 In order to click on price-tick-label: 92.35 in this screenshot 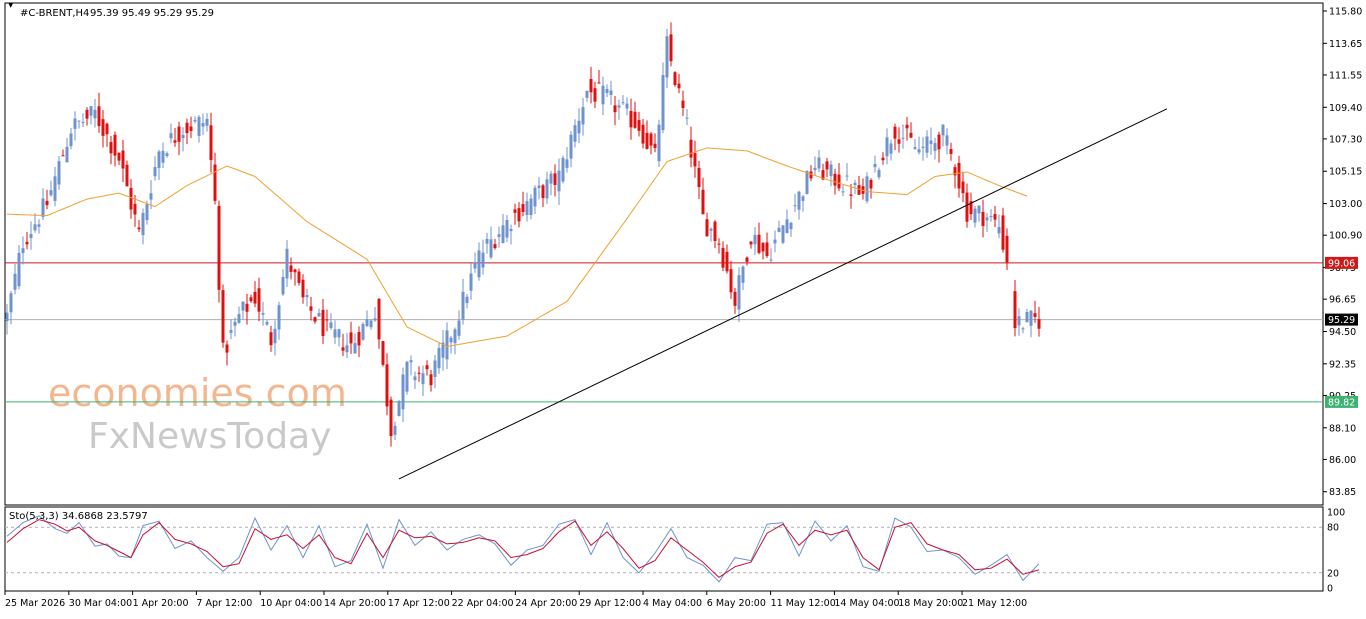, I will do `click(1342, 364)`.